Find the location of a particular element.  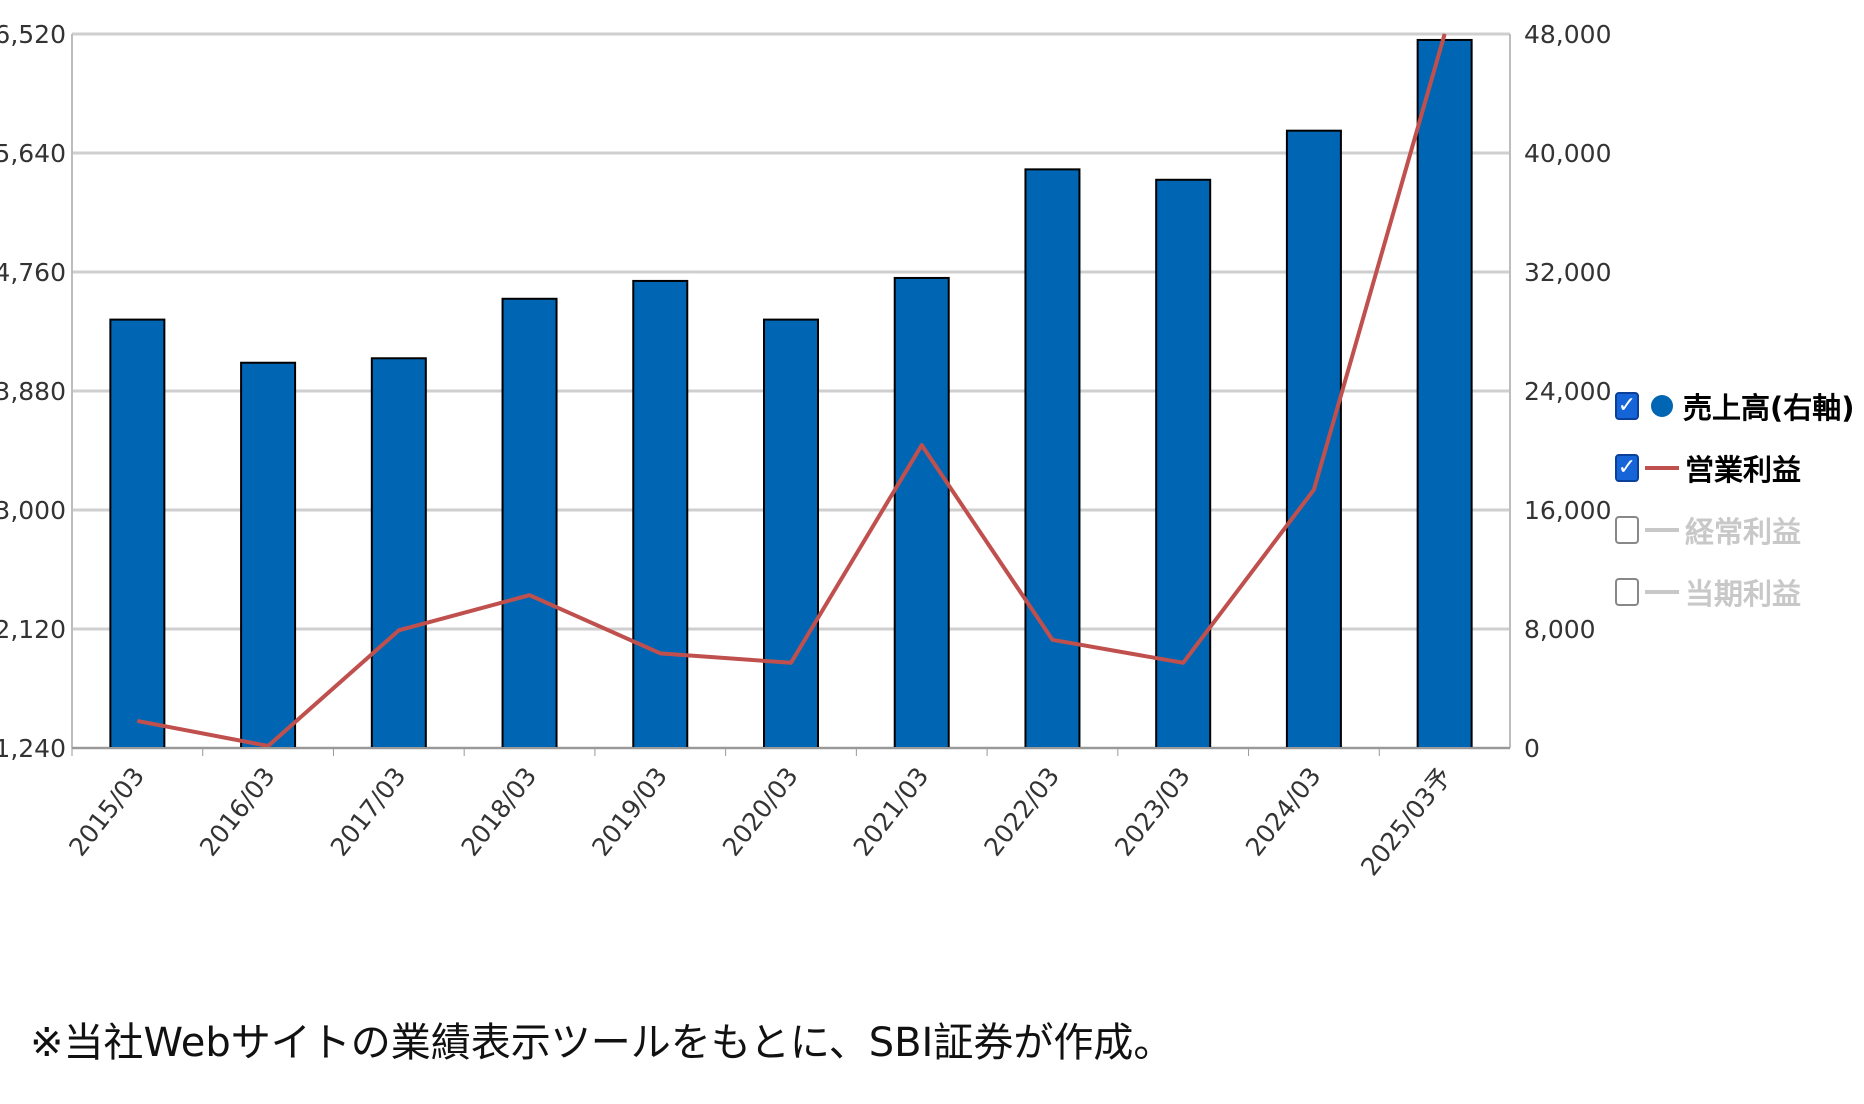

left-tick-label: 4,760 is located at coordinates (33, 272).